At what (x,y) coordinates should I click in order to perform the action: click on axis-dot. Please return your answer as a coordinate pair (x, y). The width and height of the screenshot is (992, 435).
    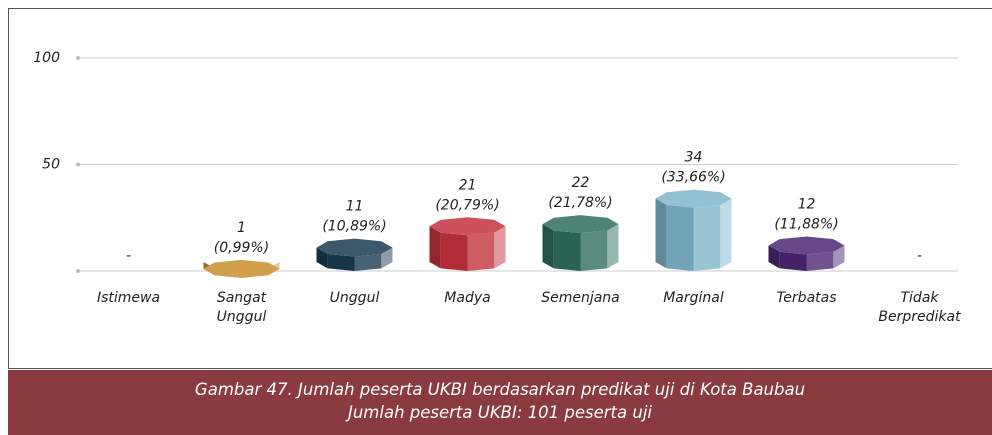
    Looking at the image, I should click on (78, 271).